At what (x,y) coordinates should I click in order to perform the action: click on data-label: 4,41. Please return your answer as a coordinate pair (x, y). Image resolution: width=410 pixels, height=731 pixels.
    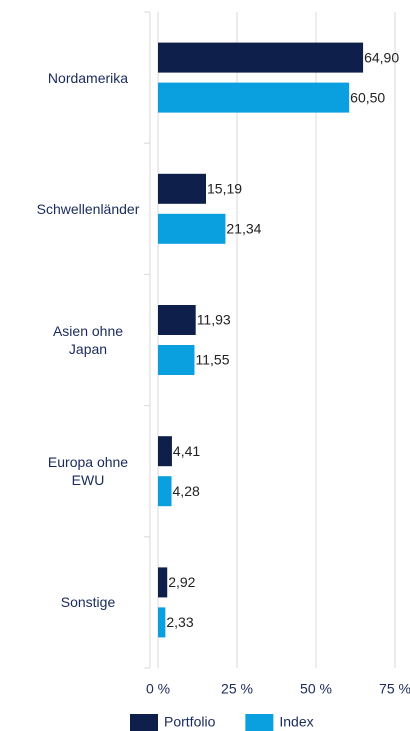
    Looking at the image, I should click on (186, 451).